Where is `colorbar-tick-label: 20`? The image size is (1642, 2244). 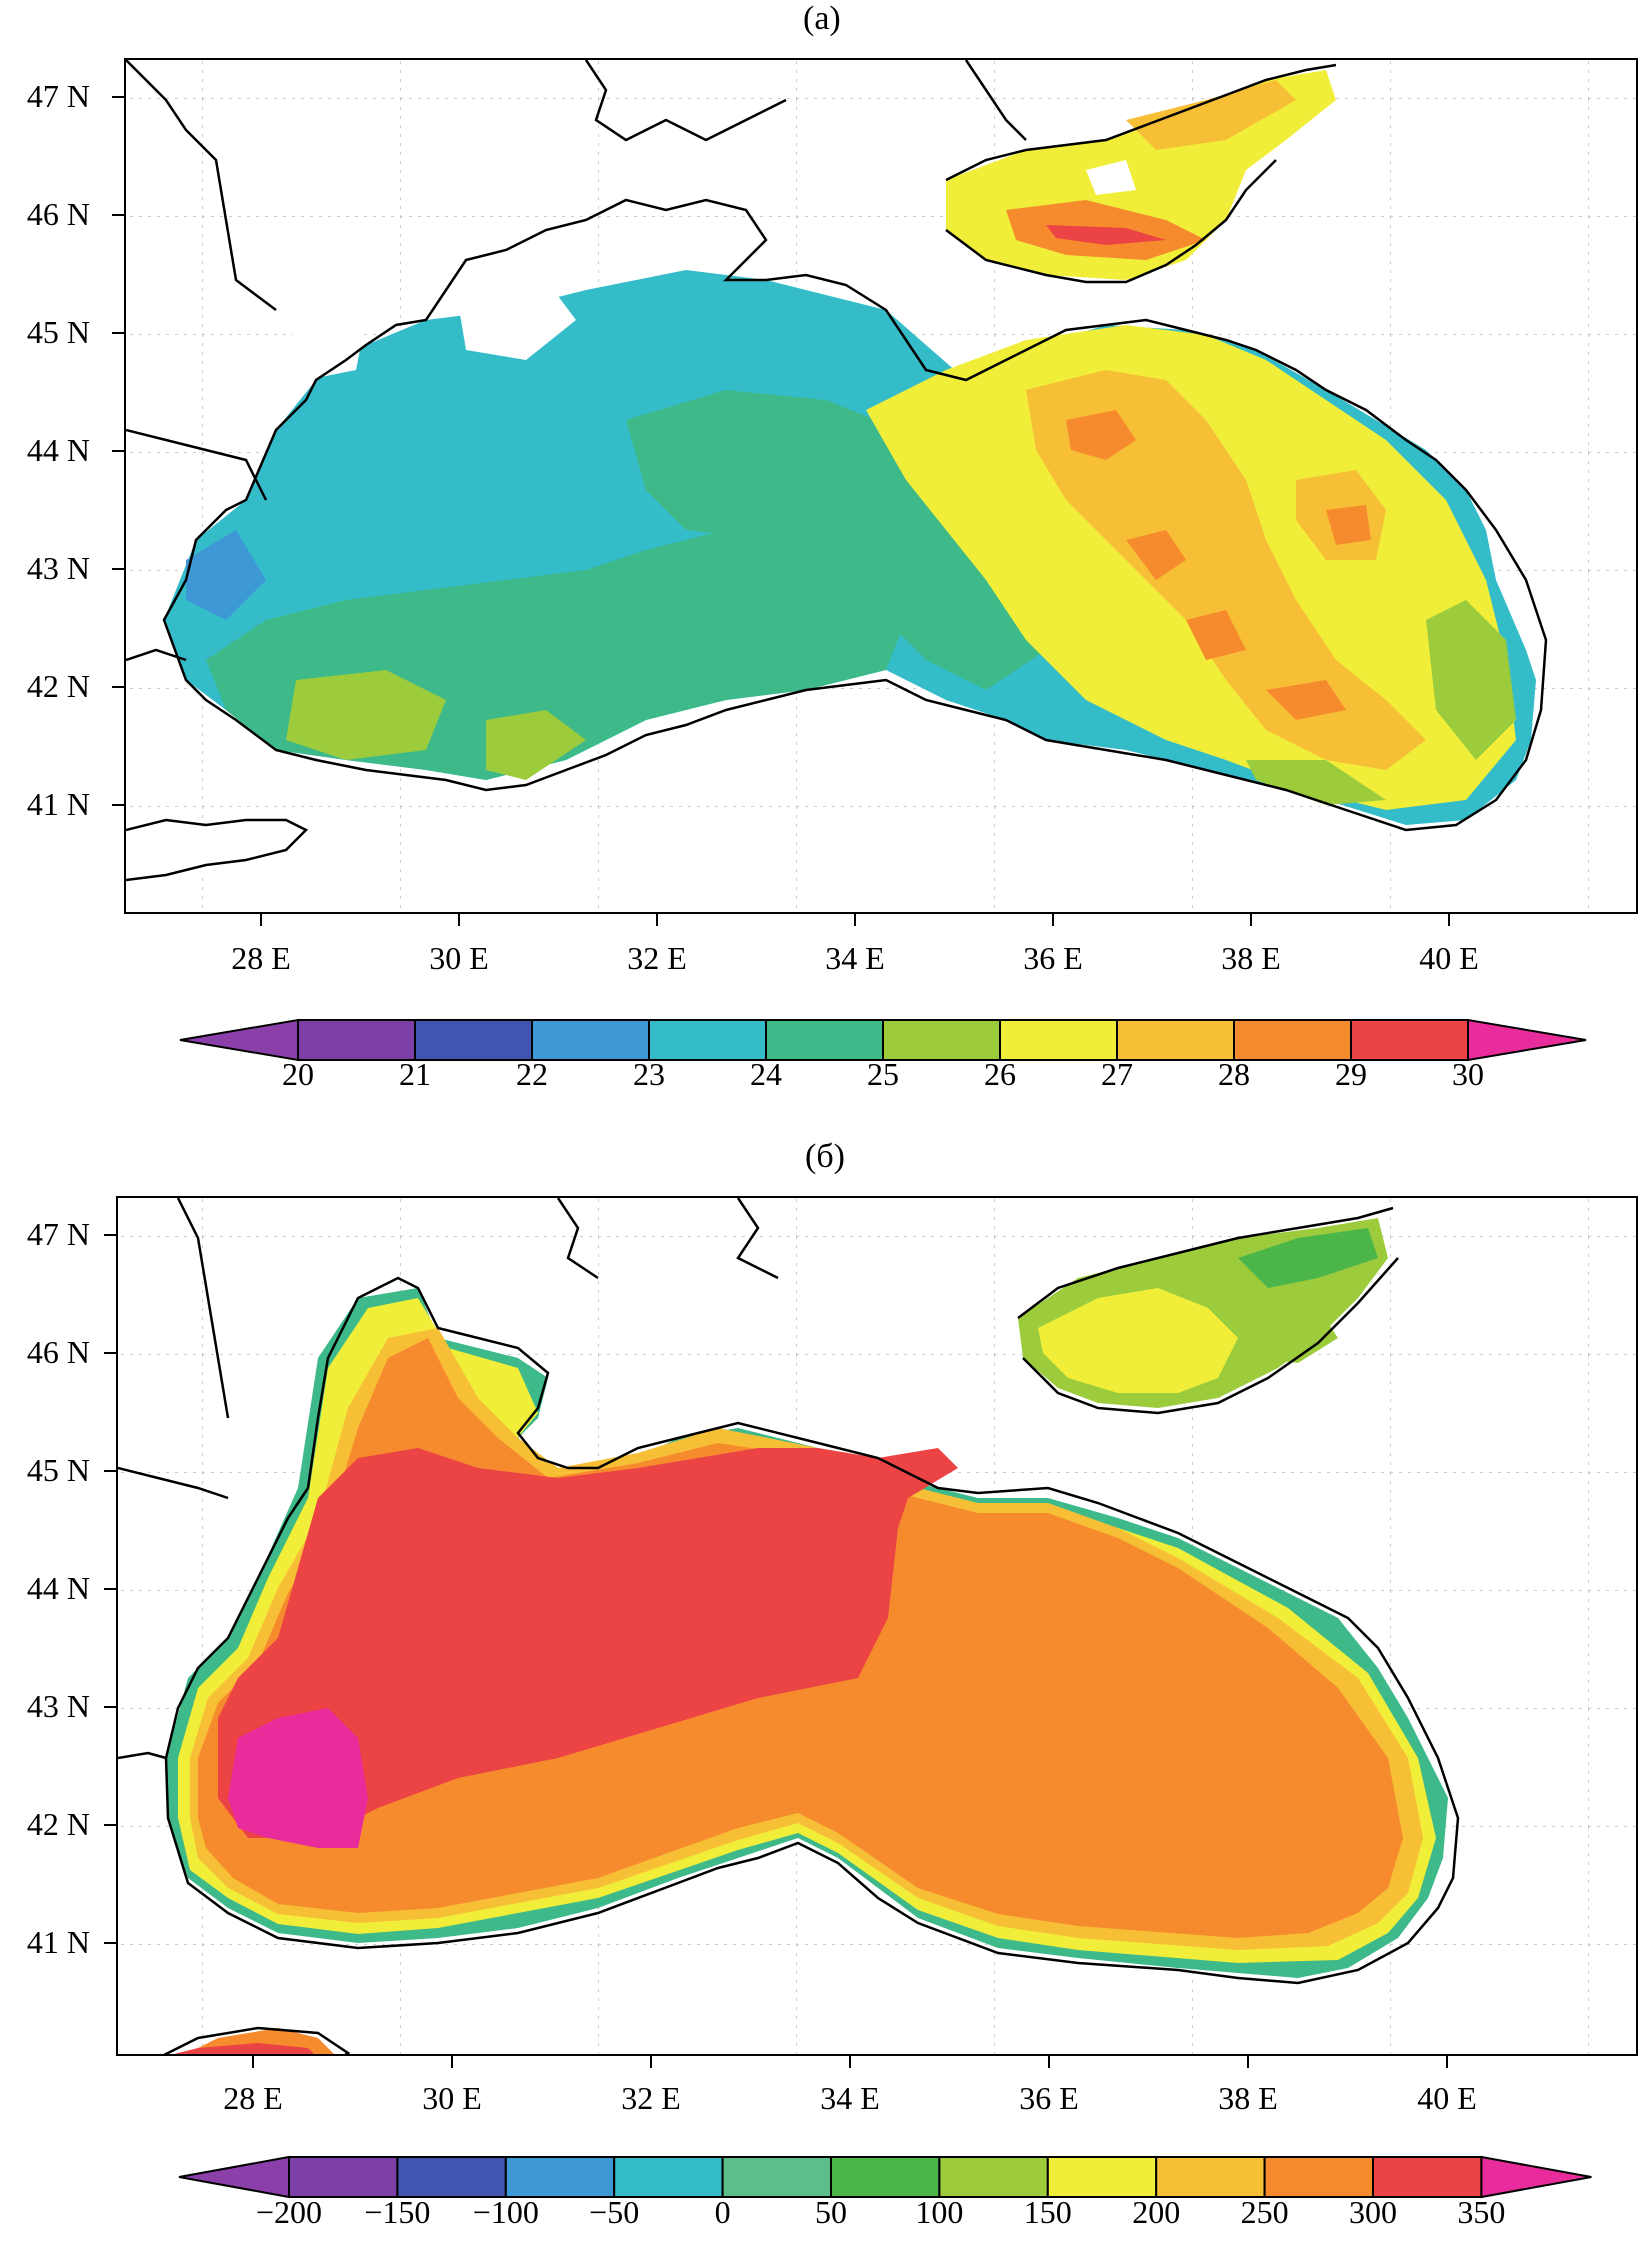
colorbar-tick-label: 20 is located at coordinates (298, 1074).